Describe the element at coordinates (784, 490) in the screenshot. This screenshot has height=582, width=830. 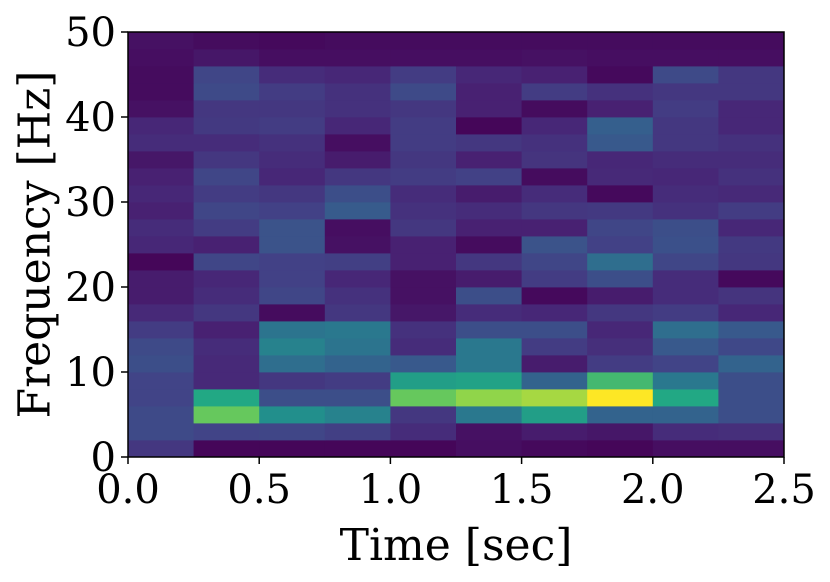
I see `x-tick-label: 2.5` at that location.